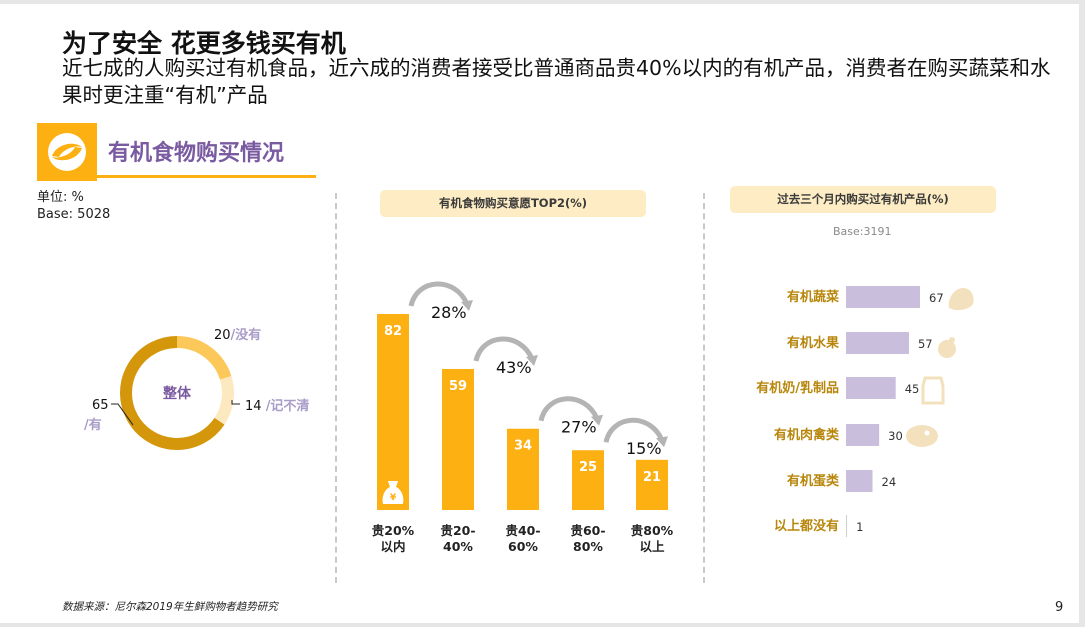 The height and width of the screenshot is (627, 1085). I want to click on hbar-chart-title: 过去三个月内购买过有机产品(%), so click(863, 199).